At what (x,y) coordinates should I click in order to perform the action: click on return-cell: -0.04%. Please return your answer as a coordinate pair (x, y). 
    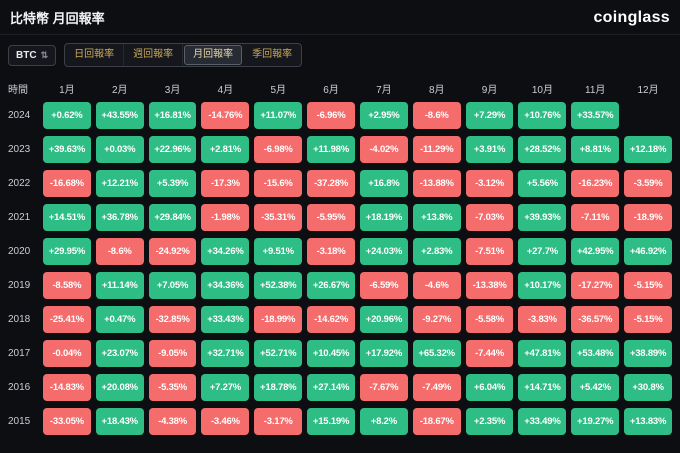
    Looking at the image, I should click on (67, 353).